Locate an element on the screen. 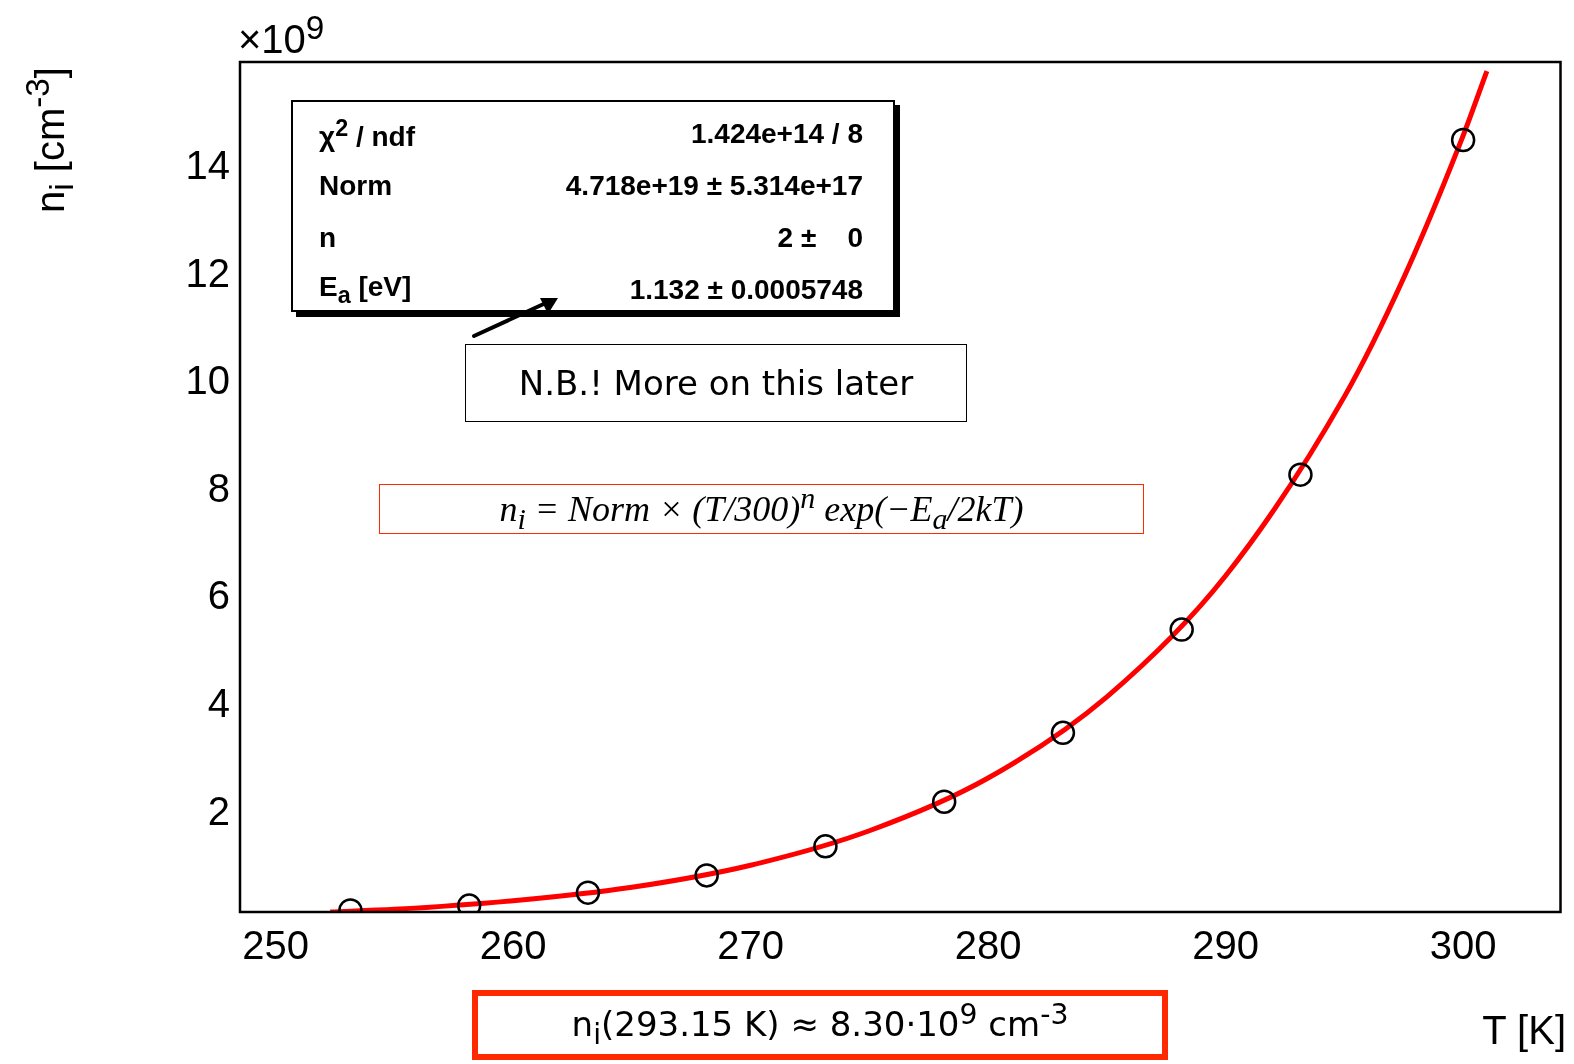  y-tick-label: 10 is located at coordinates (207, 380).